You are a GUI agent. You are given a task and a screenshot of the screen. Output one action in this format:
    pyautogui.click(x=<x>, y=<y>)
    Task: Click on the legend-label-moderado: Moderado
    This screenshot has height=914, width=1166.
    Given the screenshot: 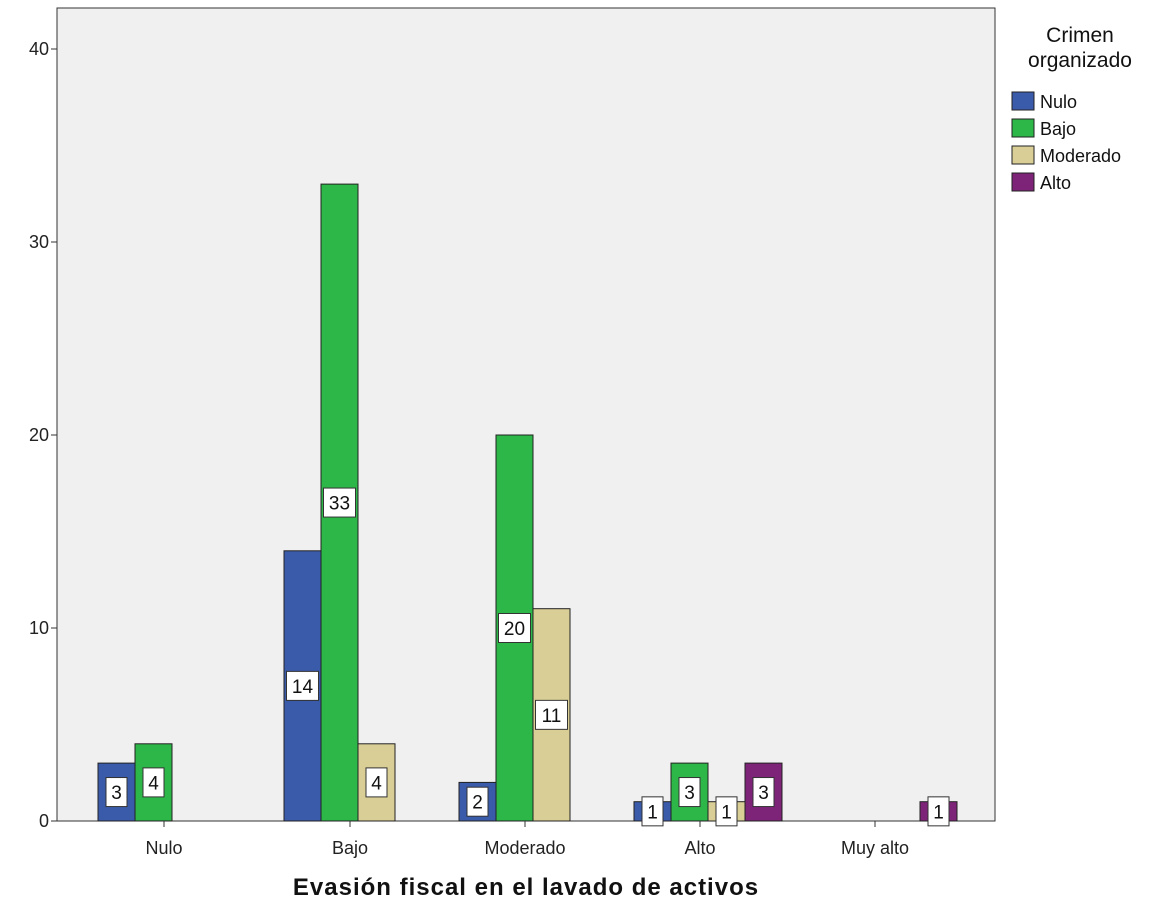 What is the action you would take?
    pyautogui.click(x=1080, y=156)
    